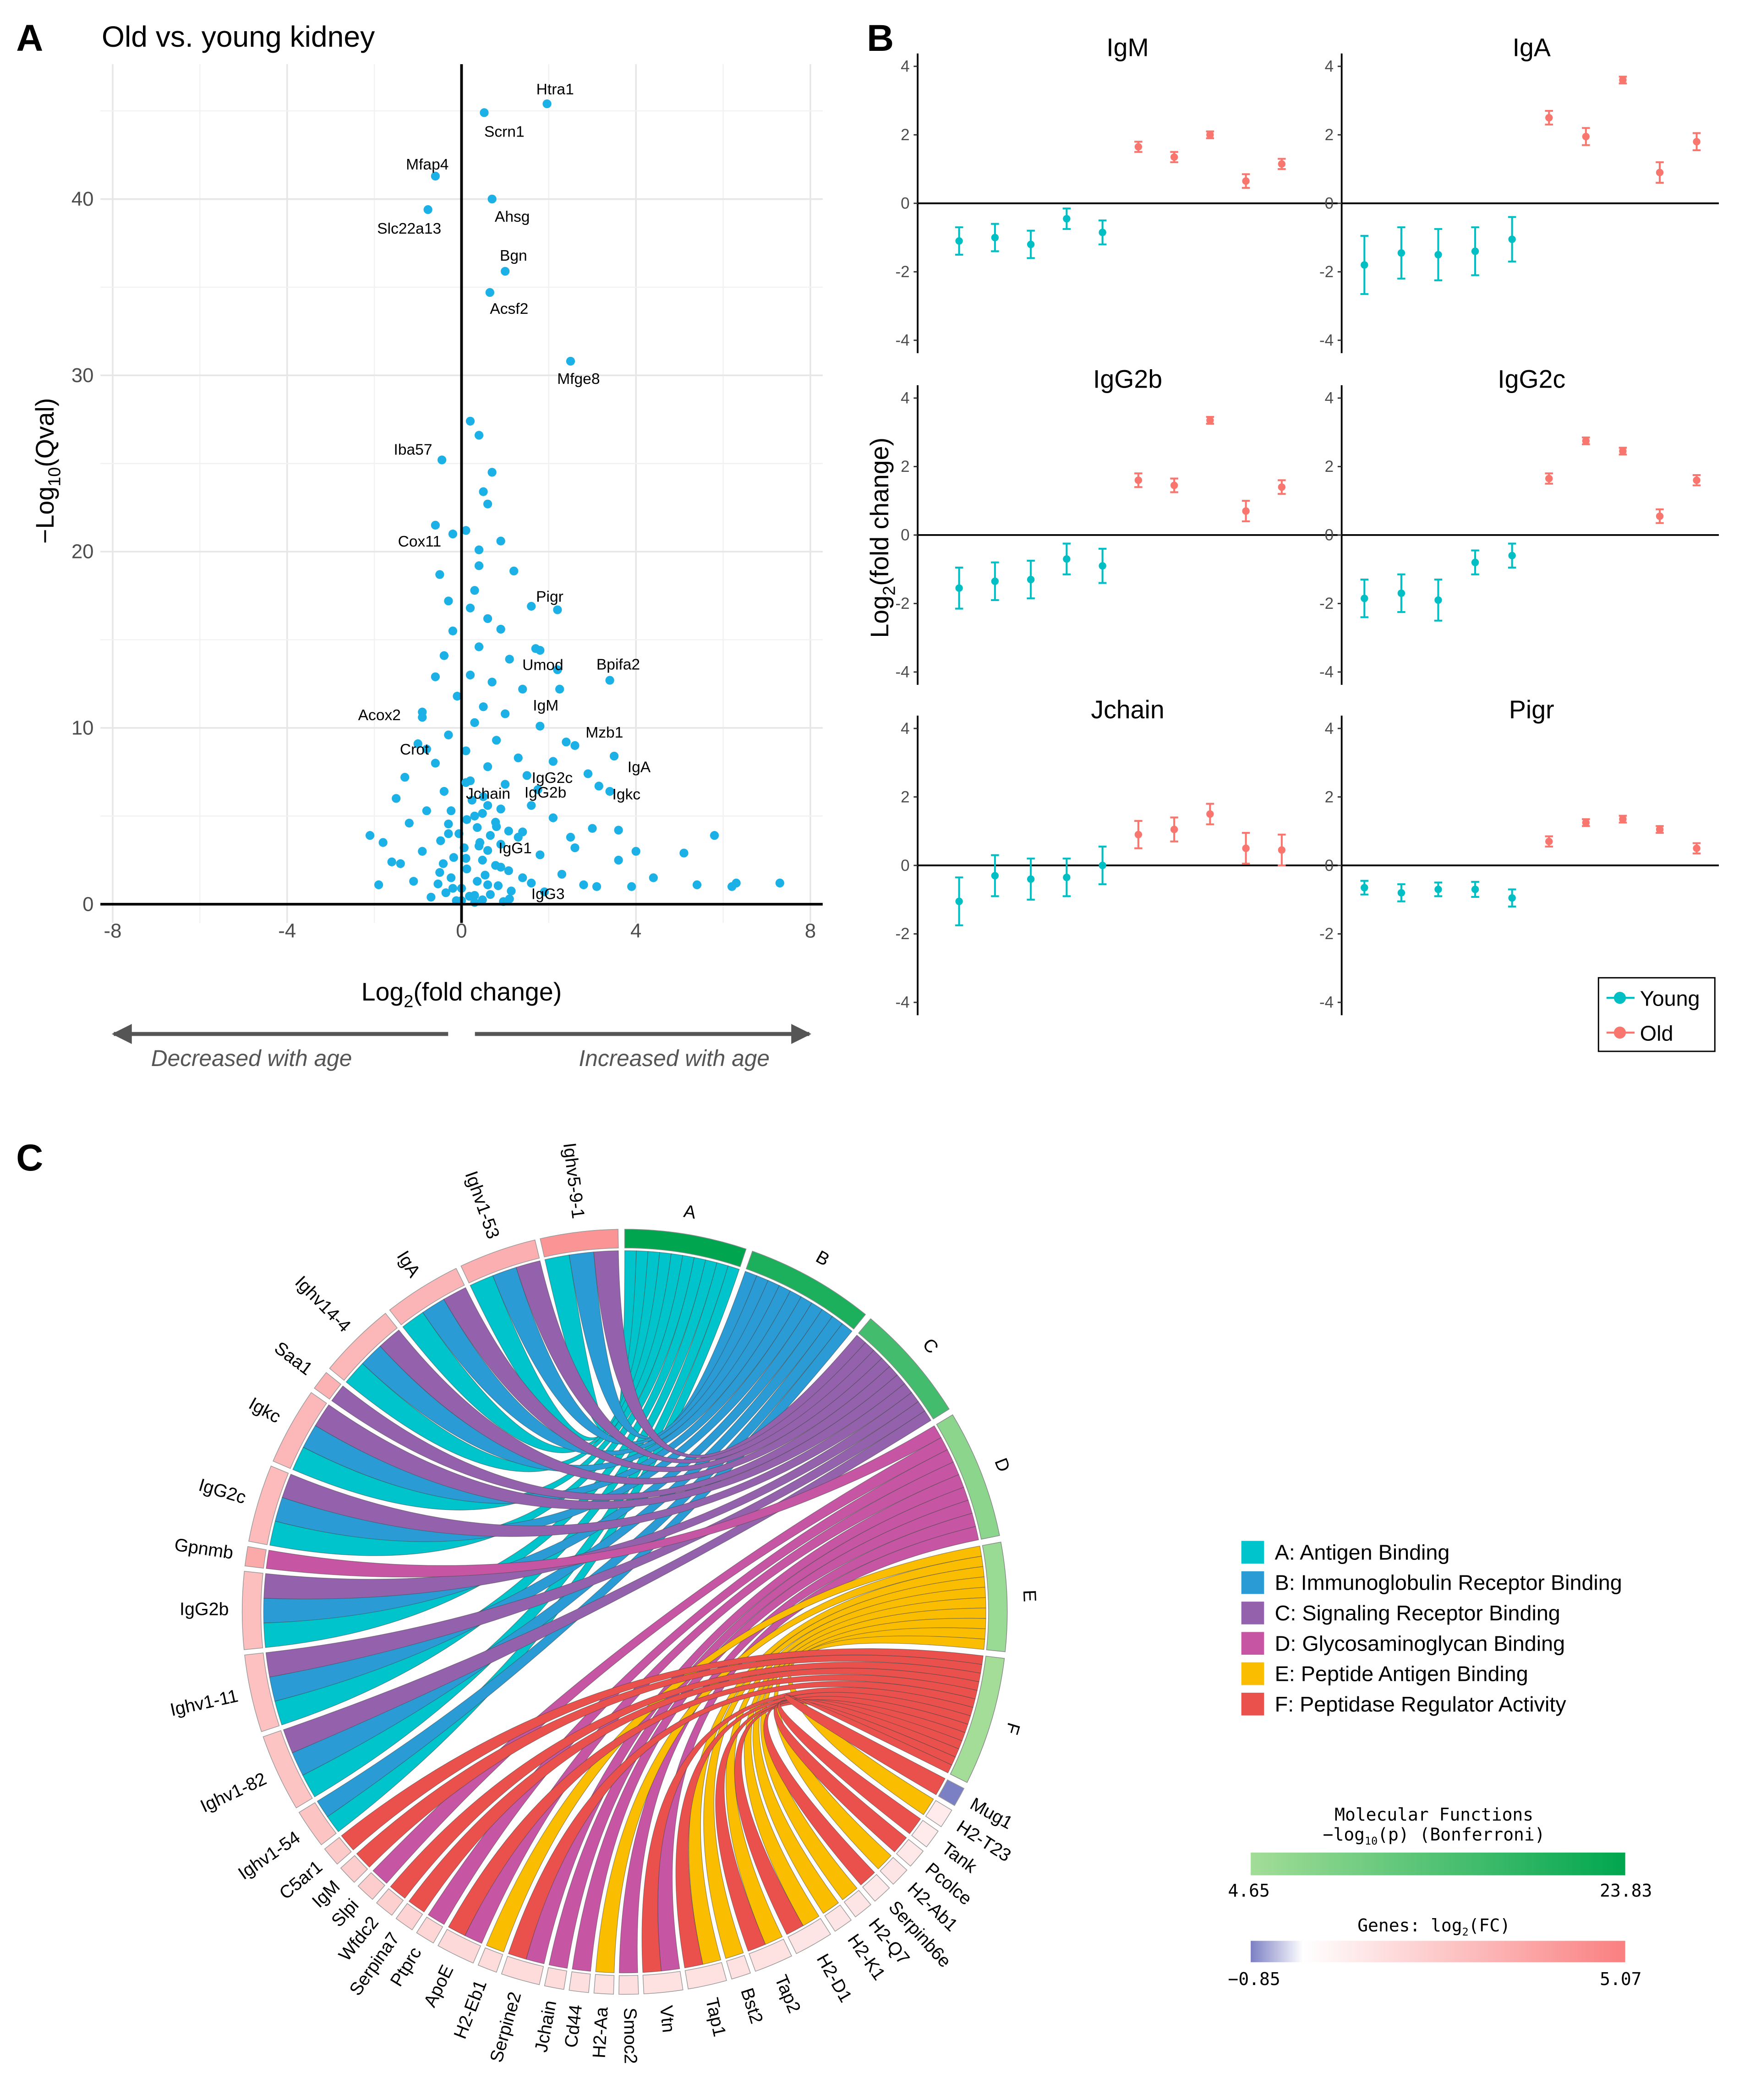  I want to click on x-tick-label: -8, so click(113, 931).